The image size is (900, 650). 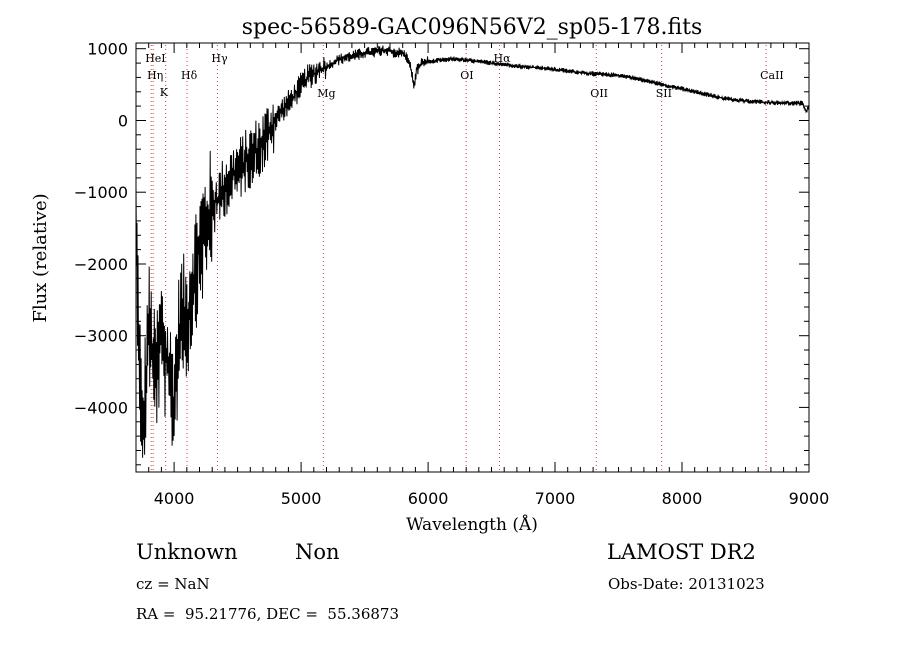 I want to click on y-tick-label: 1000, so click(x=107, y=49).